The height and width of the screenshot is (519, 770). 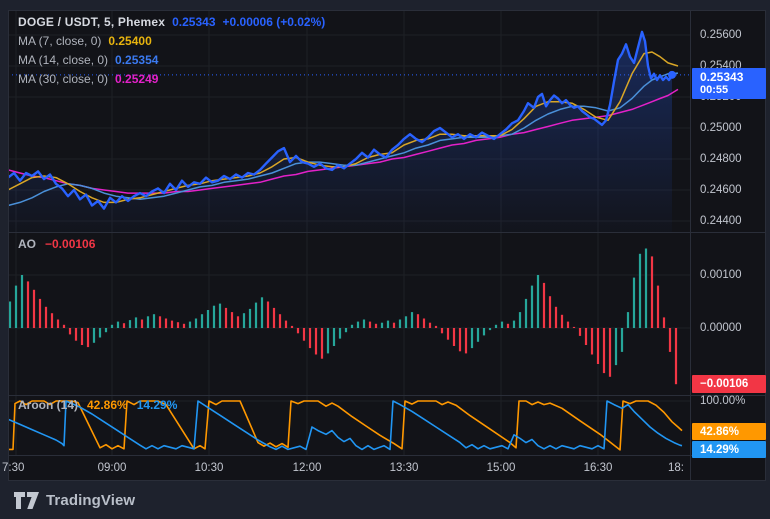 What do you see at coordinates (92, 21) in the screenshot?
I see `symbol-title: DOGE / USDT, 5, Phemex` at bounding box center [92, 21].